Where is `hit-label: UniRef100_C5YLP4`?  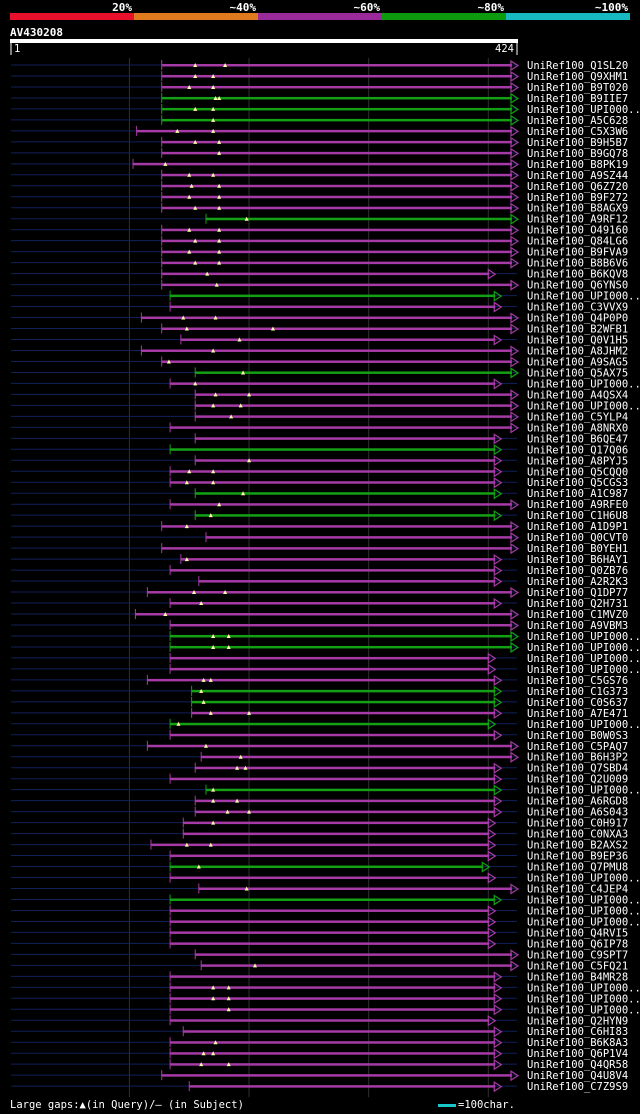
hit-label: UniRef100_C5YLP4 is located at coordinates (577, 417).